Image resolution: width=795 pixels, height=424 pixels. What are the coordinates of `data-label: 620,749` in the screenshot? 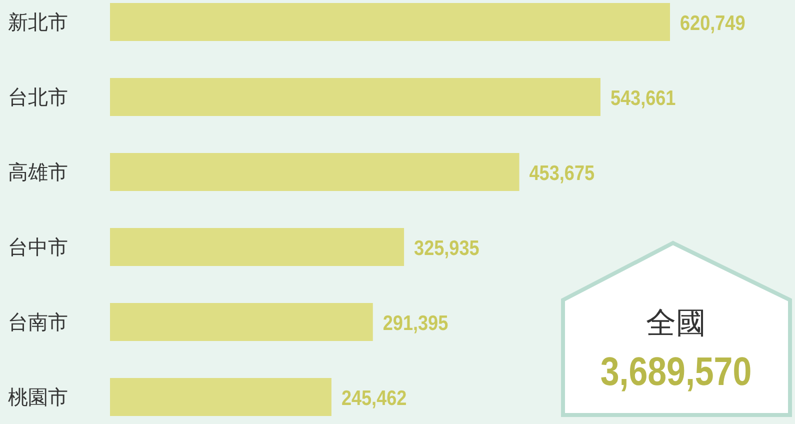 It's located at (713, 24).